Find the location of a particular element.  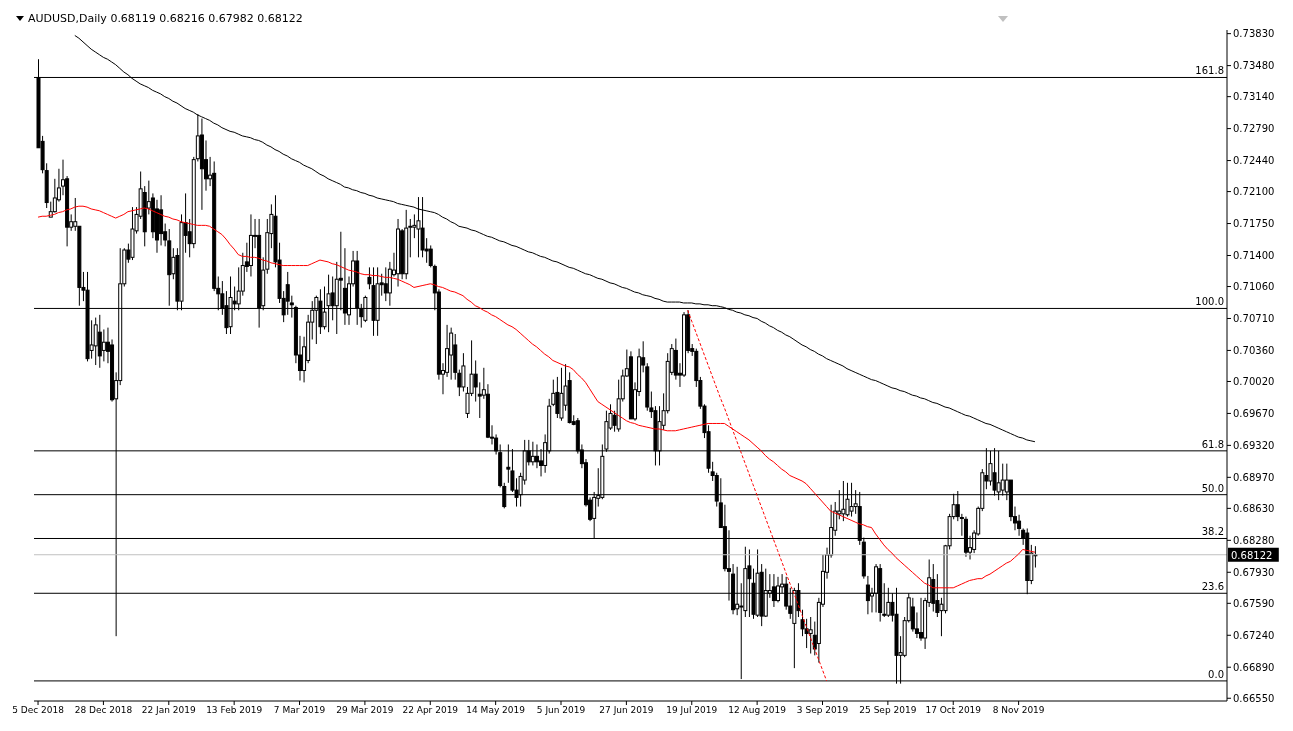

x-tick-label: 29 Mar 2019 is located at coordinates (365, 710).